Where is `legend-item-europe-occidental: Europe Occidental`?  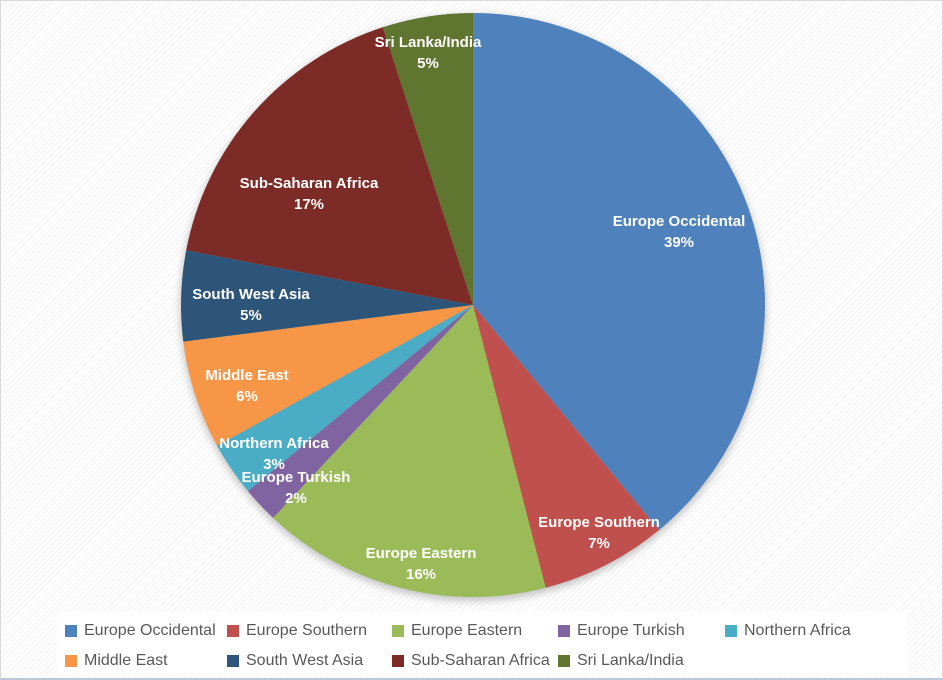
legend-item-europe-occidental: Europe Occidental is located at coordinates (146, 631).